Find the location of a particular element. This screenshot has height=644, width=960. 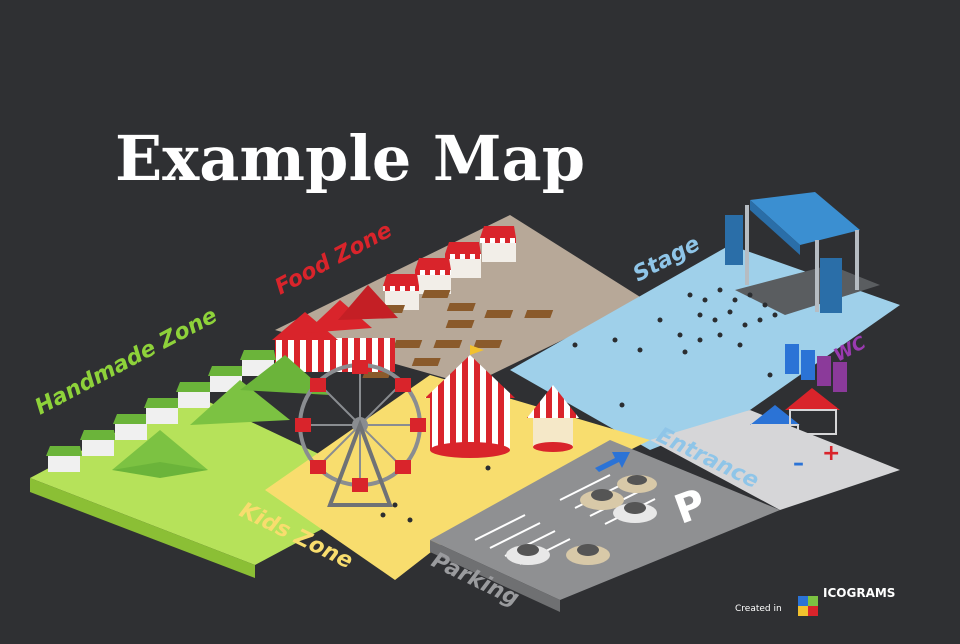

ferris-wheel is located at coordinates (360, 433).